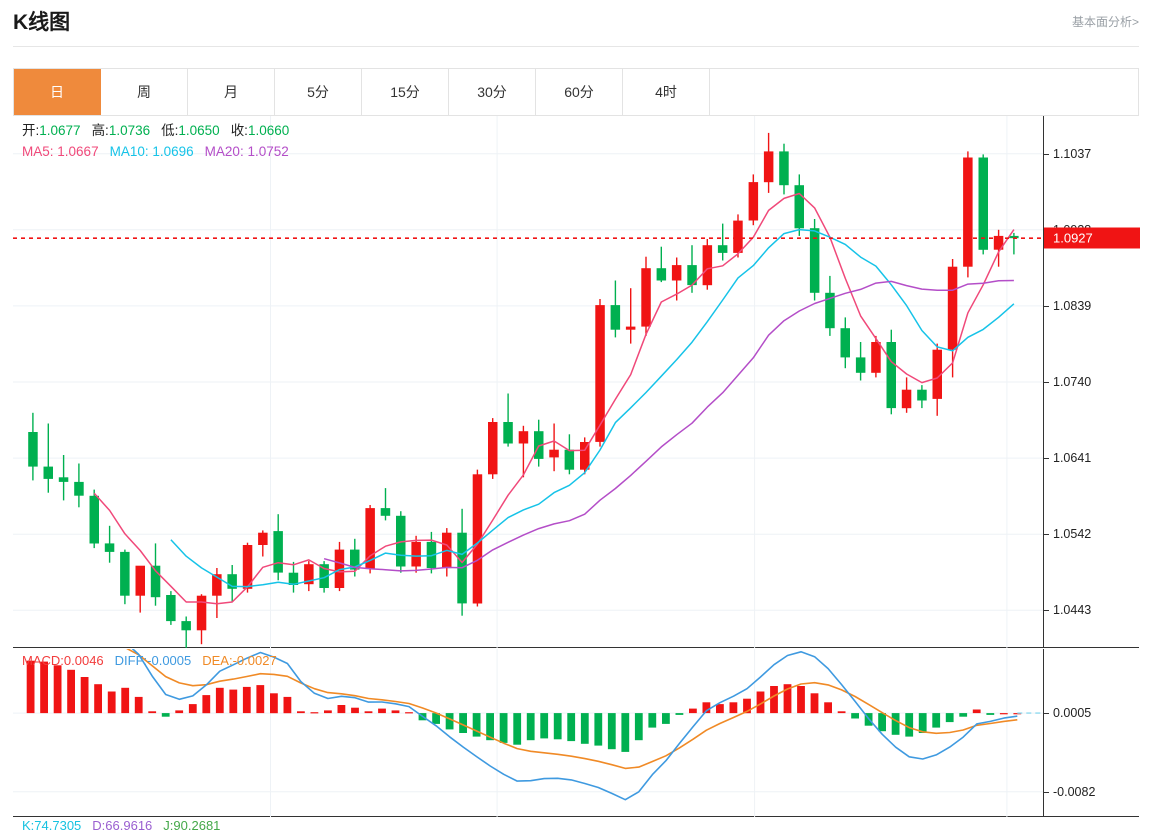 This screenshot has width=1152, height=836. I want to click on tab-15min: 15分, so click(405, 92).